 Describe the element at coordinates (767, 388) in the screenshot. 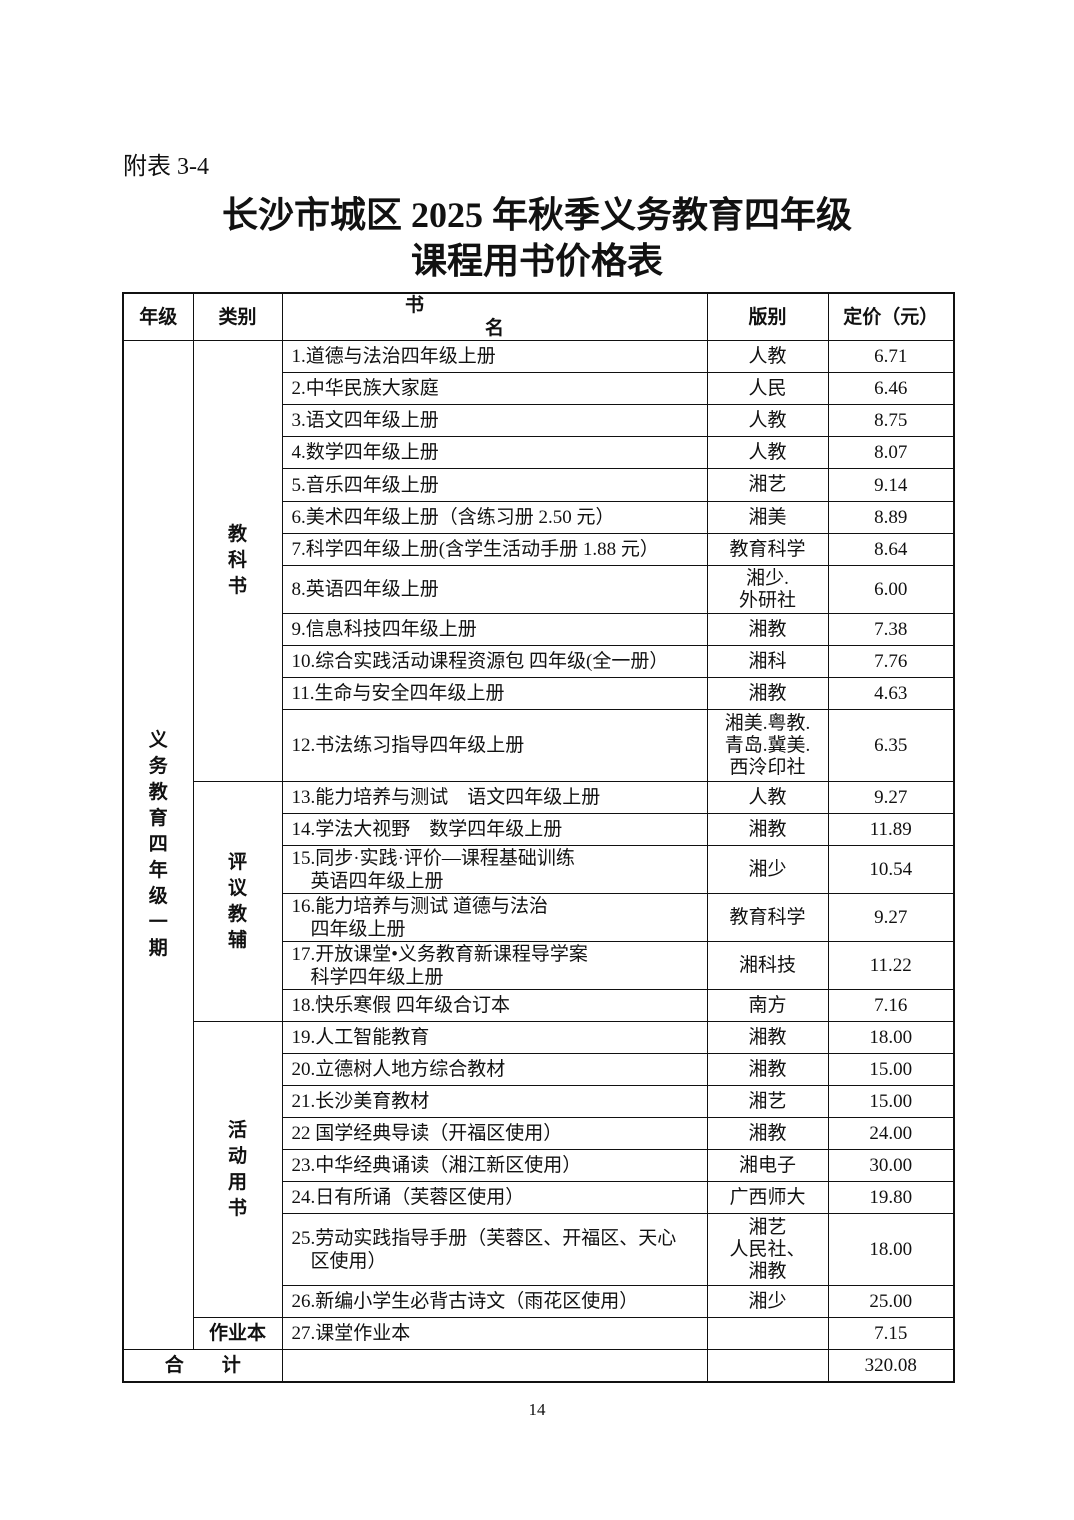

I see `publisher: 人民` at that location.